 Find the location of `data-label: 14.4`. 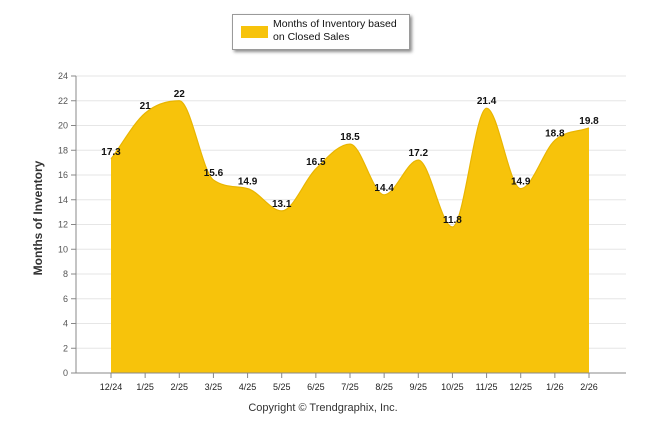

data-label: 14.4 is located at coordinates (384, 188).